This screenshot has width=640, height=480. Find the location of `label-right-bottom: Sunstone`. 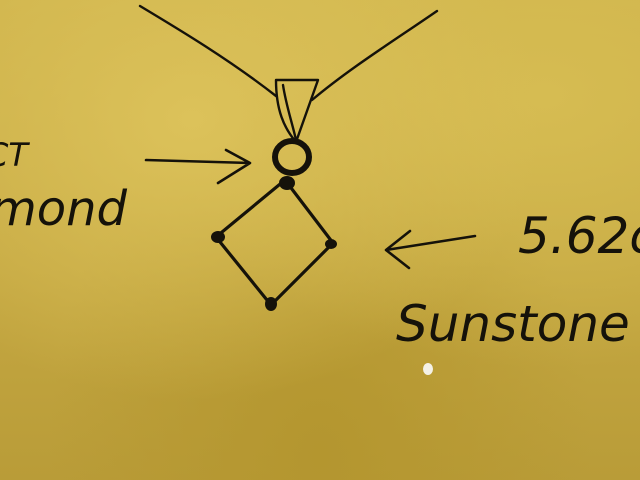

label-right-bottom: Sunstone is located at coordinates (513, 324).